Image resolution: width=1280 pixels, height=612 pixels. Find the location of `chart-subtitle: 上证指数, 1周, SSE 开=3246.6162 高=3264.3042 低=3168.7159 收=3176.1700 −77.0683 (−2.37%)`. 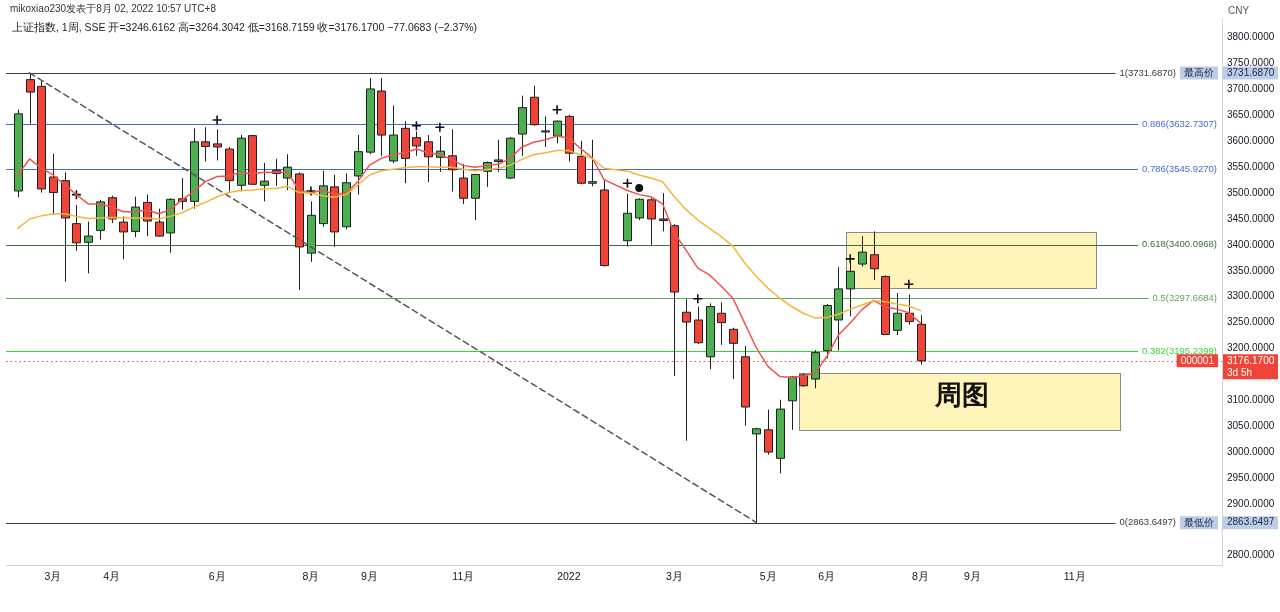

chart-subtitle: 上证指数, 1周, SSE 开=3246.6162 高=3264.3042 低=3168.7159 收=3176.1700 −77.0683 (−2.37%) is located at coordinates (245, 27).